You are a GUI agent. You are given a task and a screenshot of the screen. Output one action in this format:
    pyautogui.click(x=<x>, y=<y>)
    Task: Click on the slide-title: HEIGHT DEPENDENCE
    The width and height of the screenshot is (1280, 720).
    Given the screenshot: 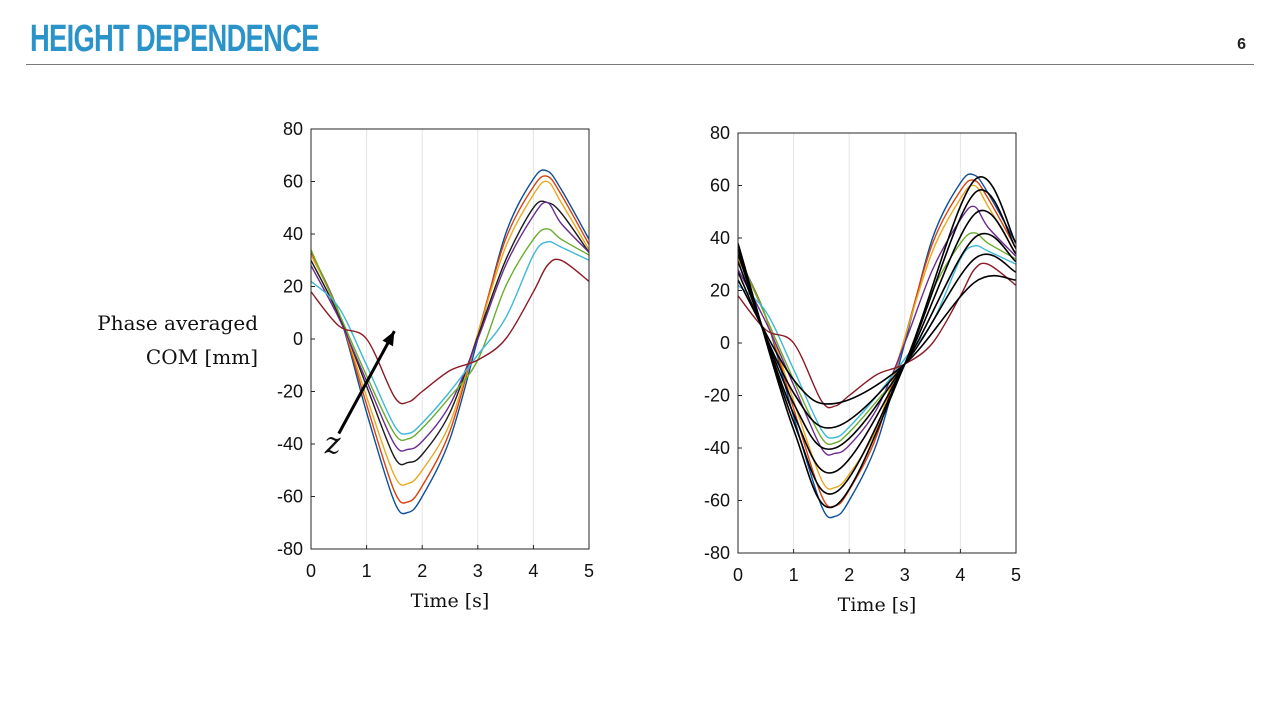 What is the action you would take?
    pyautogui.click(x=174, y=39)
    